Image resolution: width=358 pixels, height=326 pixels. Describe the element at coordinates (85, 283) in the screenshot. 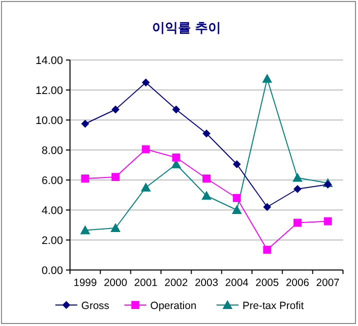

I see `x-tick-label: 1999` at that location.